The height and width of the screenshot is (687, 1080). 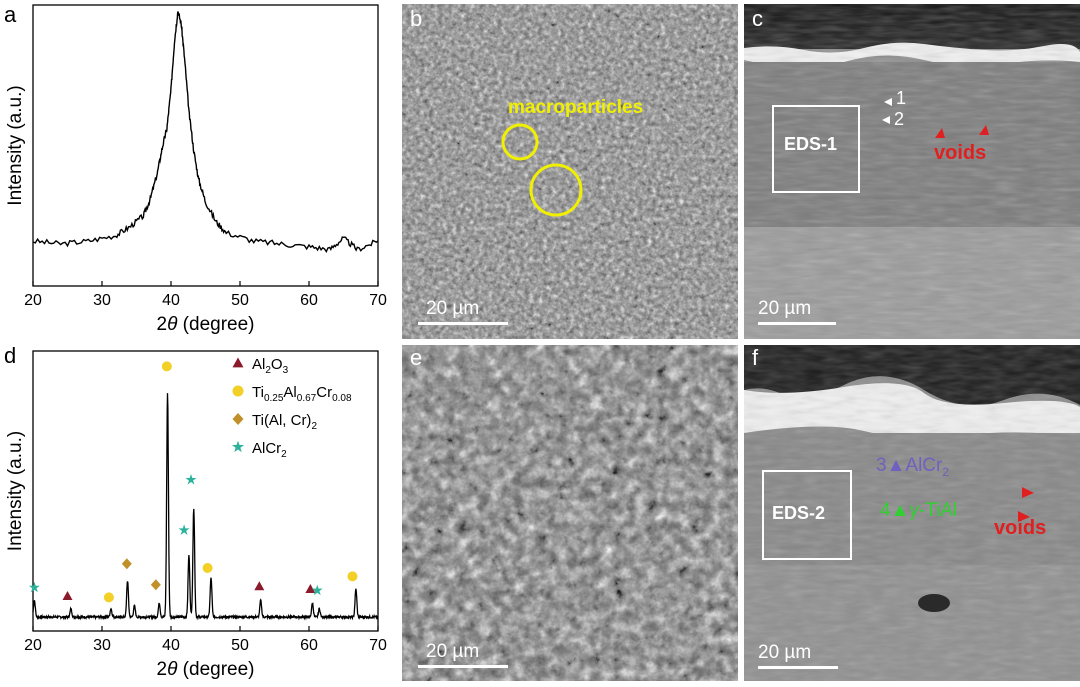 I want to click on eds-1-box, so click(x=816, y=149).